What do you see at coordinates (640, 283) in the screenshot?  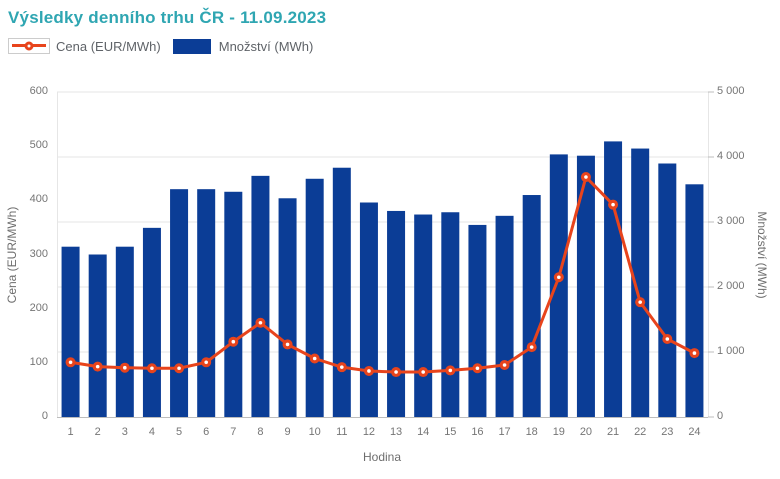 I see `volume-bar-h22` at bounding box center [640, 283].